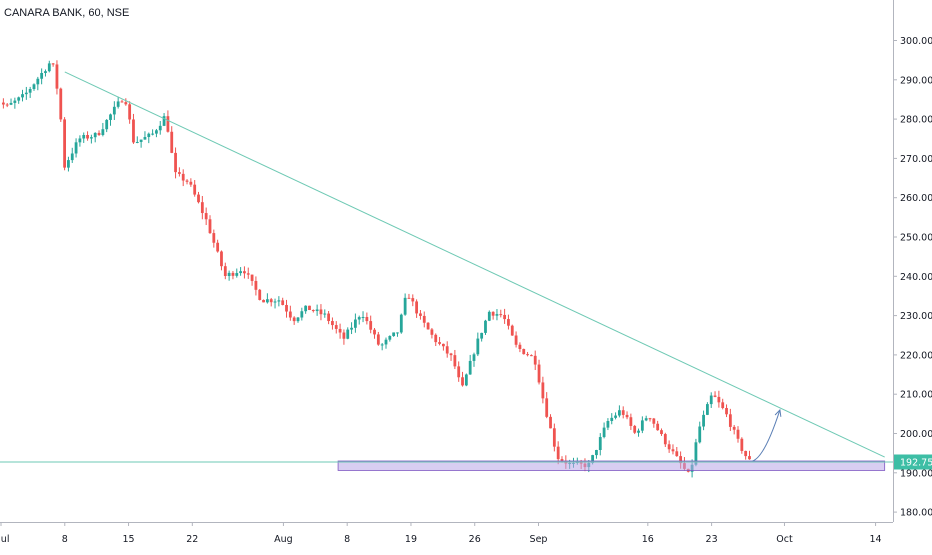  What do you see at coordinates (916, 473) in the screenshot?
I see `price-tick-label: 190.00` at bounding box center [916, 473].